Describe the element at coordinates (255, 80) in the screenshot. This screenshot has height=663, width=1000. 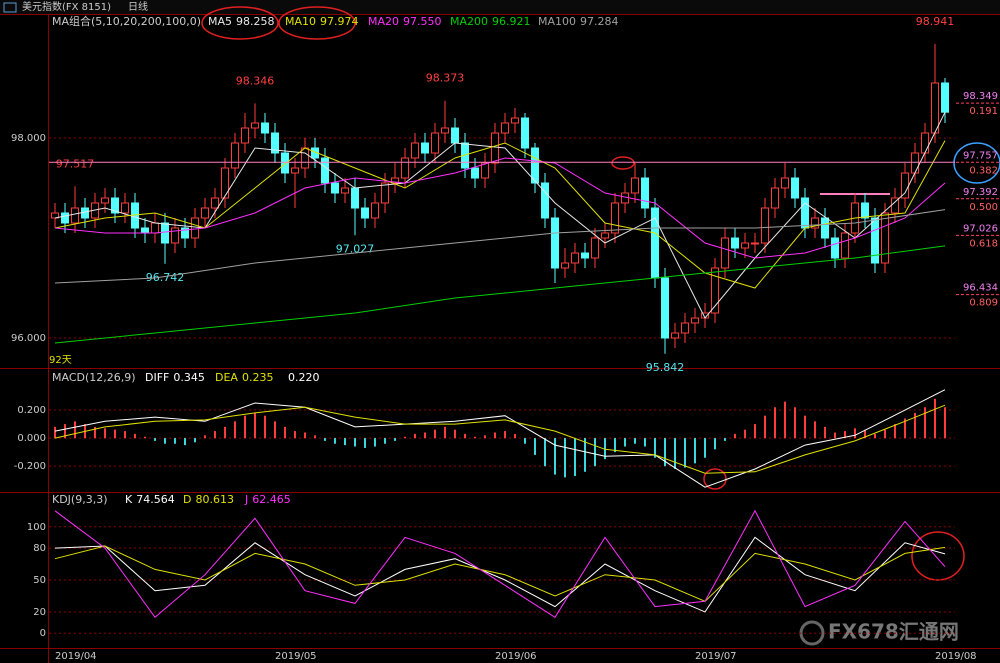
I see `extreme-label: 98.346` at that location.